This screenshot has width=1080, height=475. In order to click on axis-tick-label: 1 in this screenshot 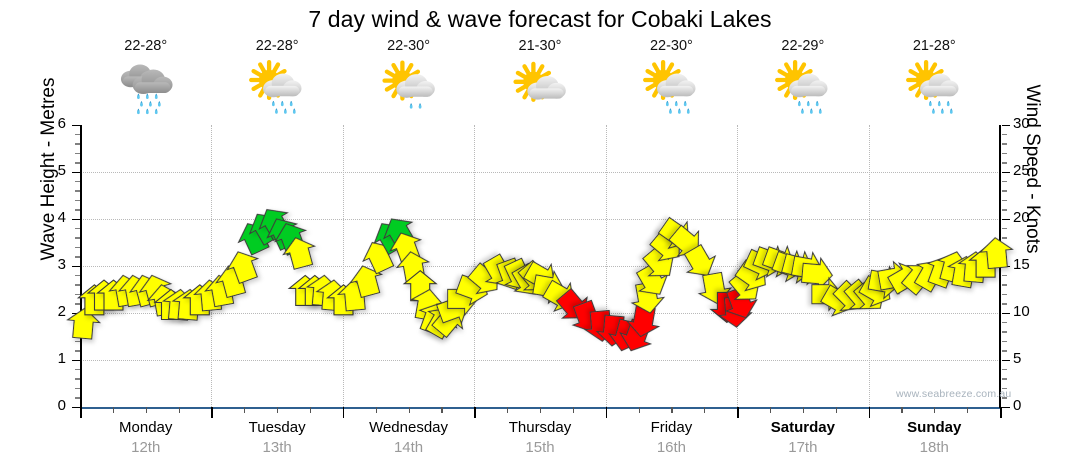, I will do `click(61, 358)`.